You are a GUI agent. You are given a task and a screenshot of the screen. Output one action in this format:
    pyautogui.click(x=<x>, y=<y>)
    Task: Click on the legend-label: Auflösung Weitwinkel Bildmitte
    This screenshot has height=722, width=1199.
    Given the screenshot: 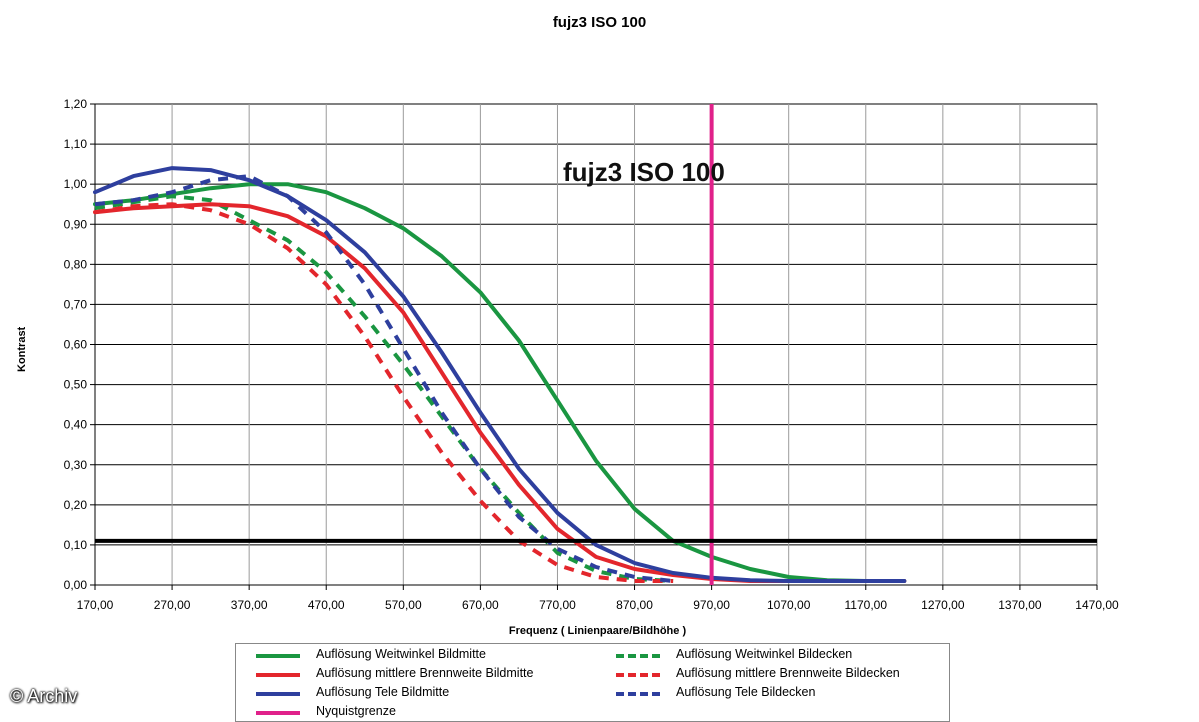 What is the action you would take?
    pyautogui.click(x=401, y=654)
    